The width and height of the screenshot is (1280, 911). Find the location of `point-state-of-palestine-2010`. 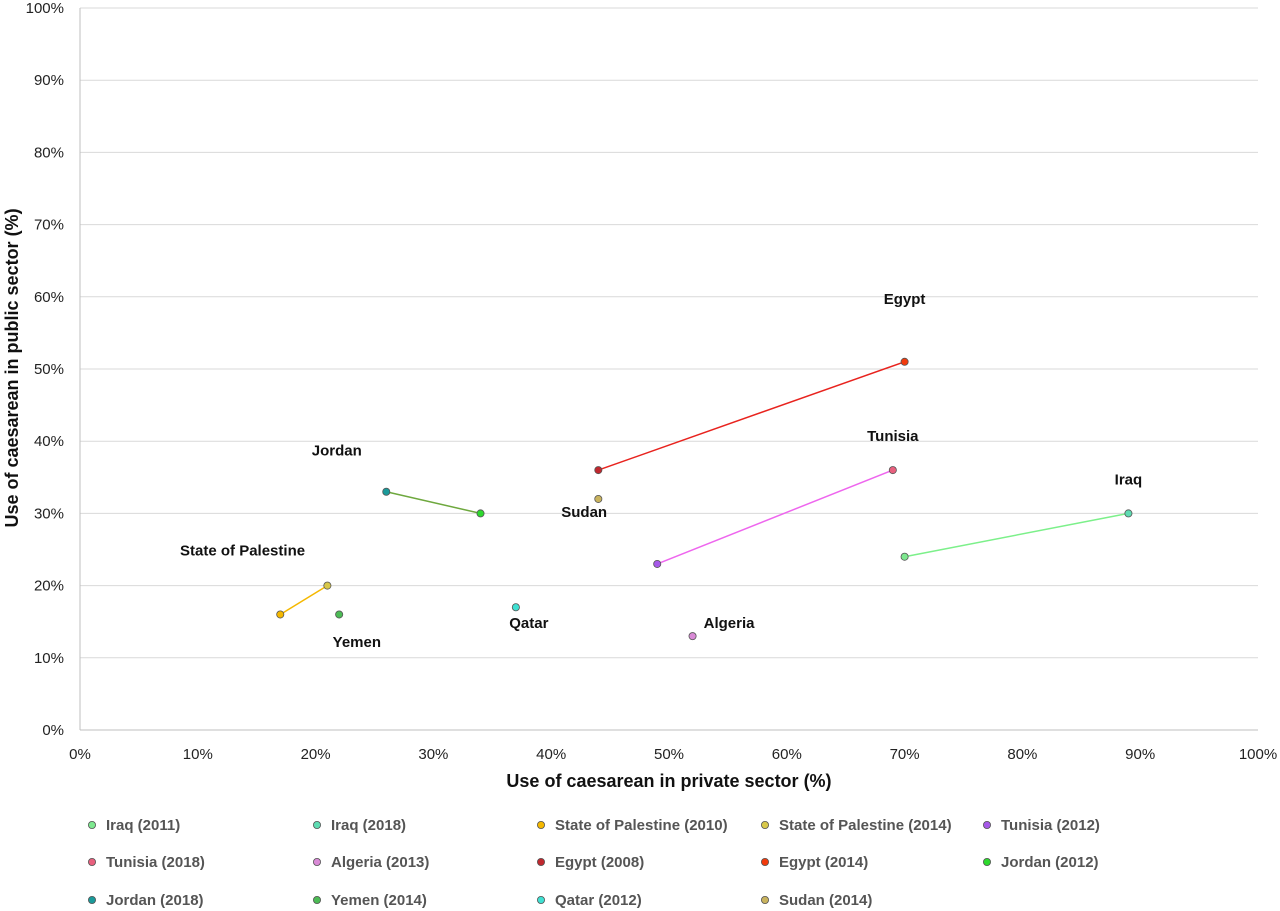

point-state-of-palestine-2010 is located at coordinates (280, 614).